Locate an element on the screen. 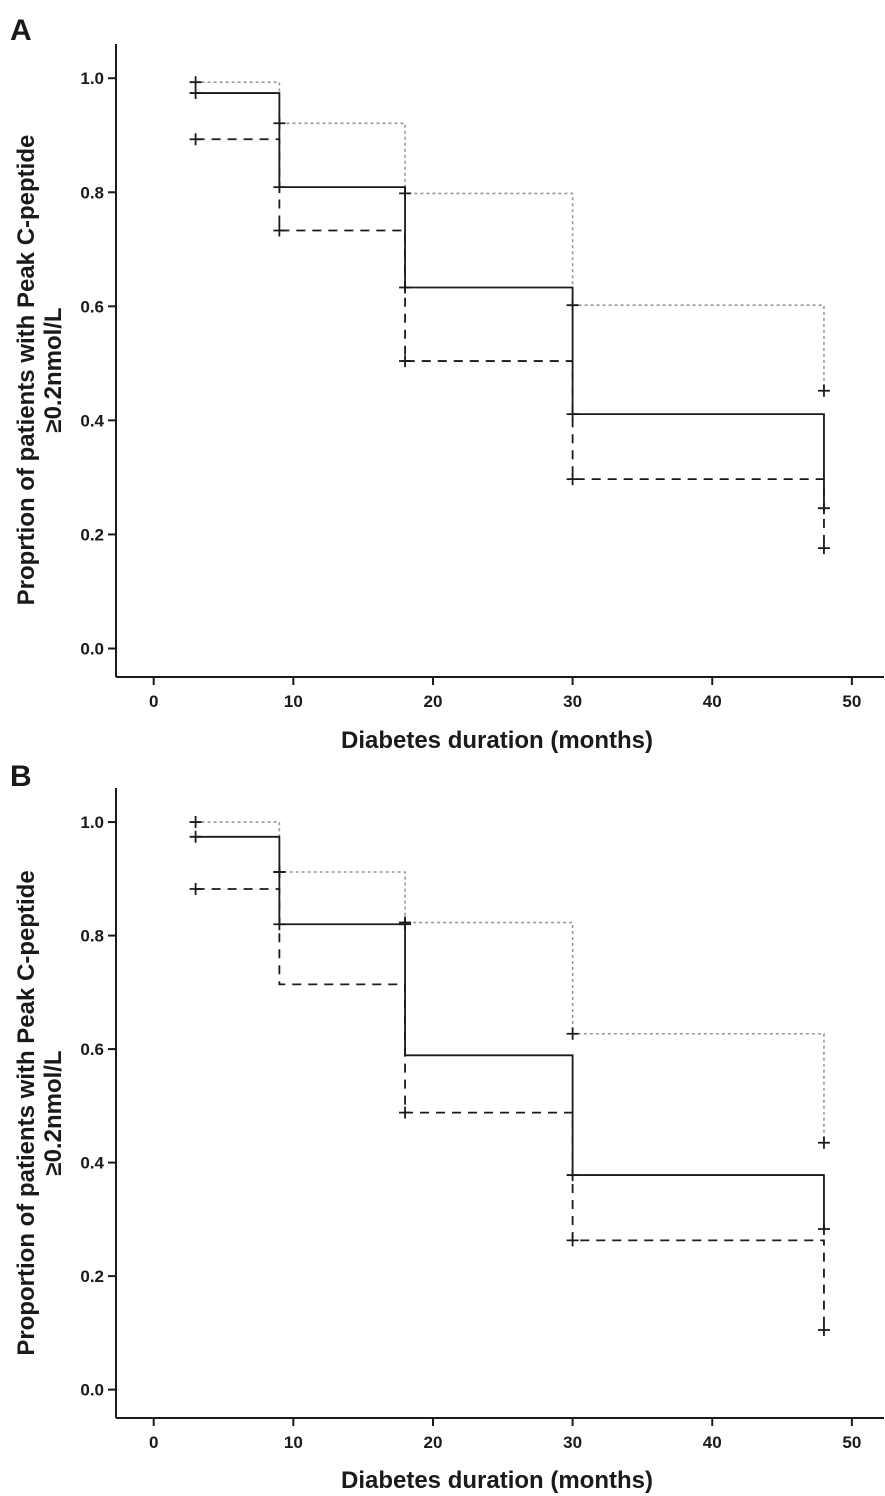  panel-b-x-axis-label: Diabetes duration (months) is located at coordinates (497, 1480).